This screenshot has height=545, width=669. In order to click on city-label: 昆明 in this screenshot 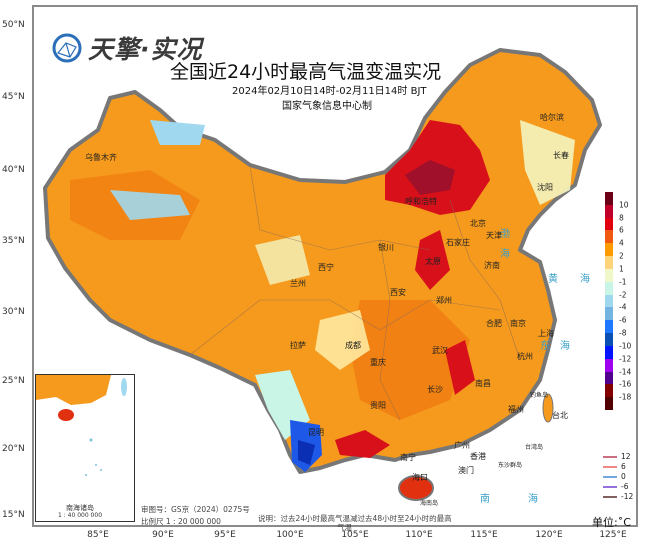, I will do `click(316, 432)`.